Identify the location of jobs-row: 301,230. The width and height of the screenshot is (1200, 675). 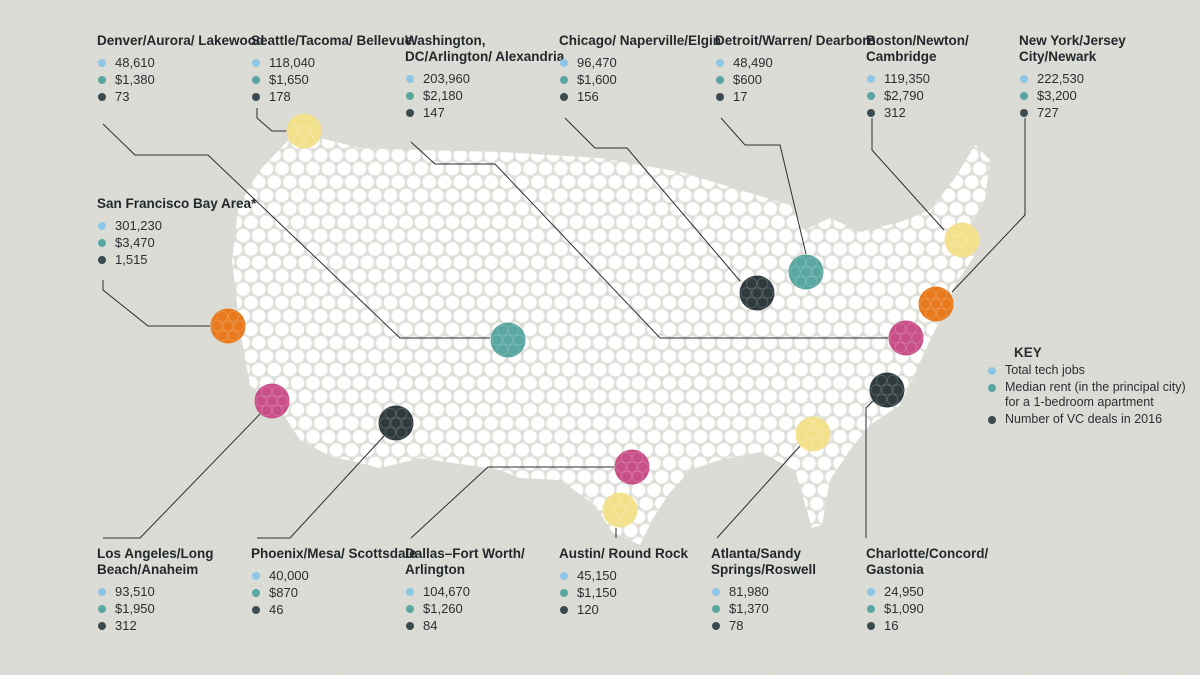
(182, 225).